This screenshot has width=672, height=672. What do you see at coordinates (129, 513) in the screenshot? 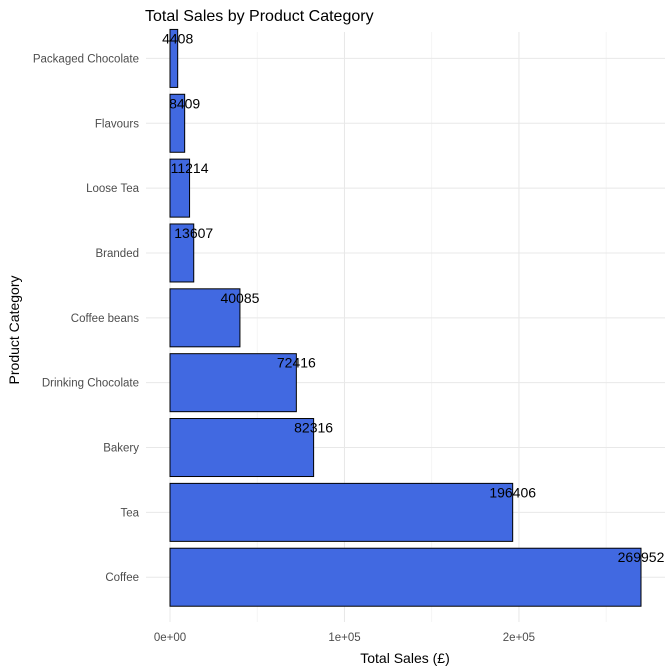
I see `y-tick-label: Tea` at bounding box center [129, 513].